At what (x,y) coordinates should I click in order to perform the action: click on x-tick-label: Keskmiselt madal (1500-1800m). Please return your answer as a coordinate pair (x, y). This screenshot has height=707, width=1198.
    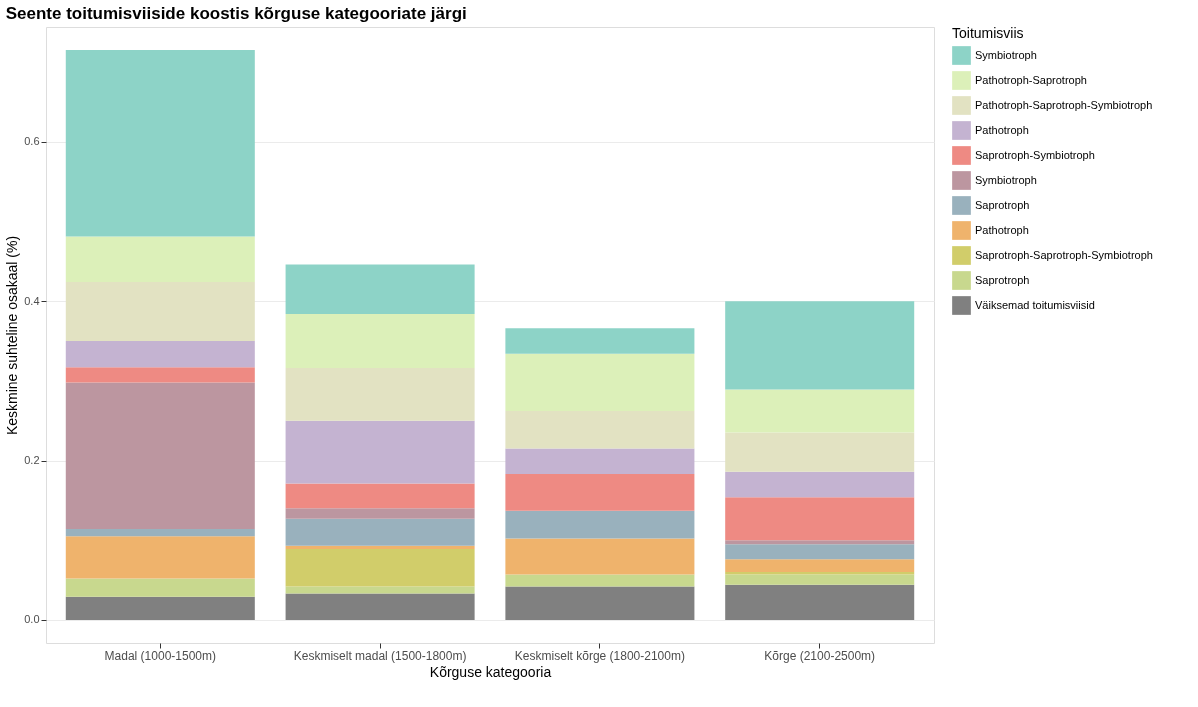
    Looking at the image, I should click on (380, 655).